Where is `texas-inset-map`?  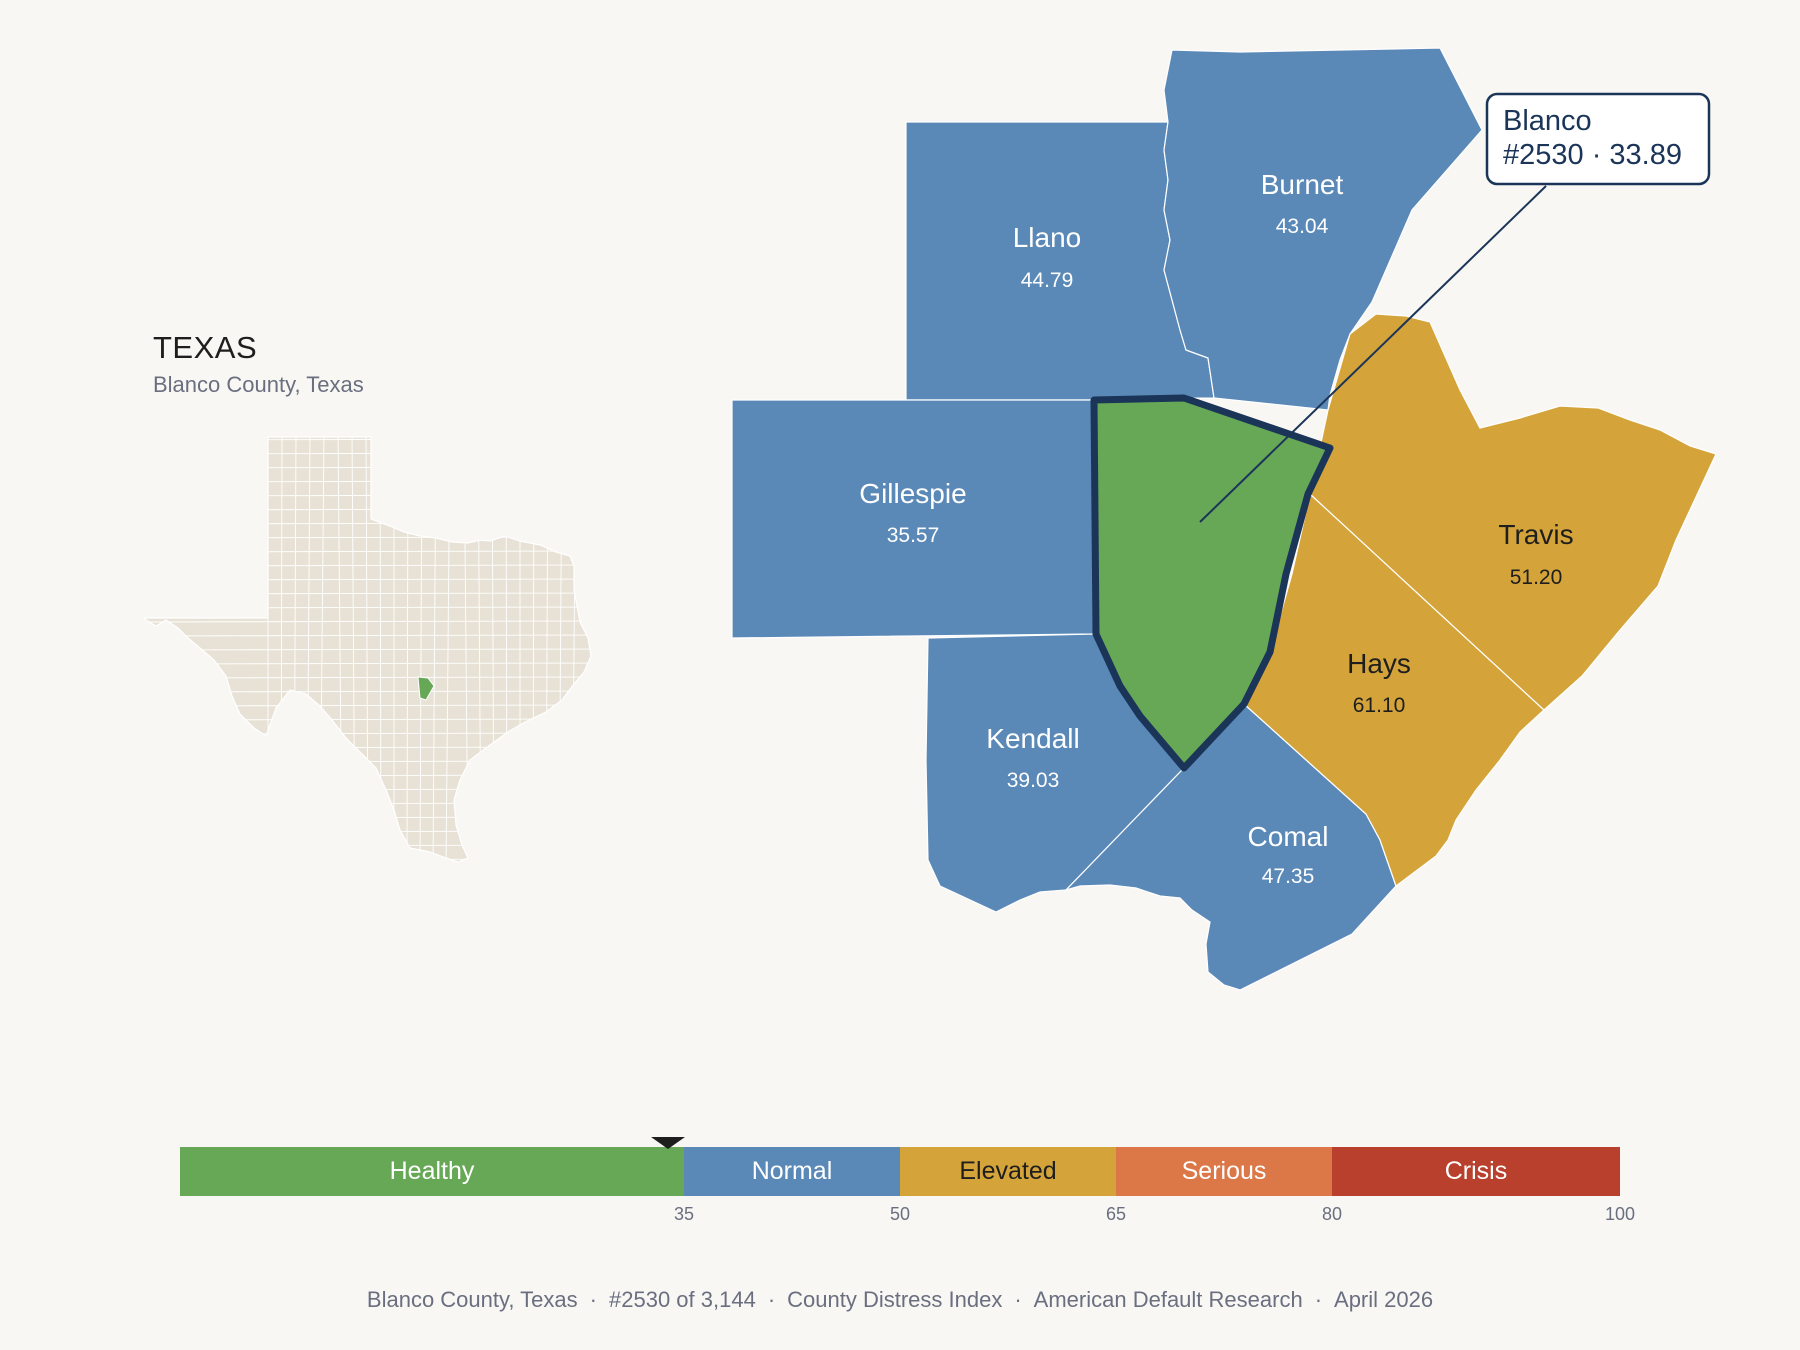 texas-inset-map is located at coordinates (367, 649).